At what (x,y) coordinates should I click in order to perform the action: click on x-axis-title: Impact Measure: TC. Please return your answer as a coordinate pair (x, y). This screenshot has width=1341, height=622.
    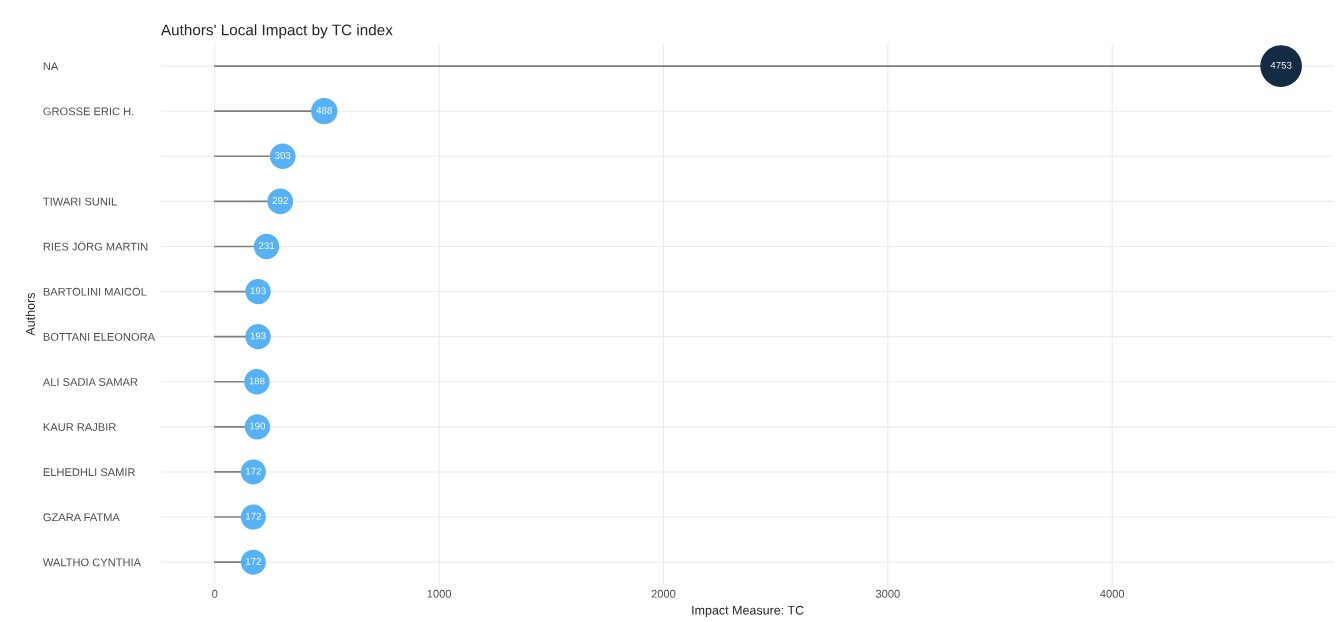
    Looking at the image, I should click on (748, 611).